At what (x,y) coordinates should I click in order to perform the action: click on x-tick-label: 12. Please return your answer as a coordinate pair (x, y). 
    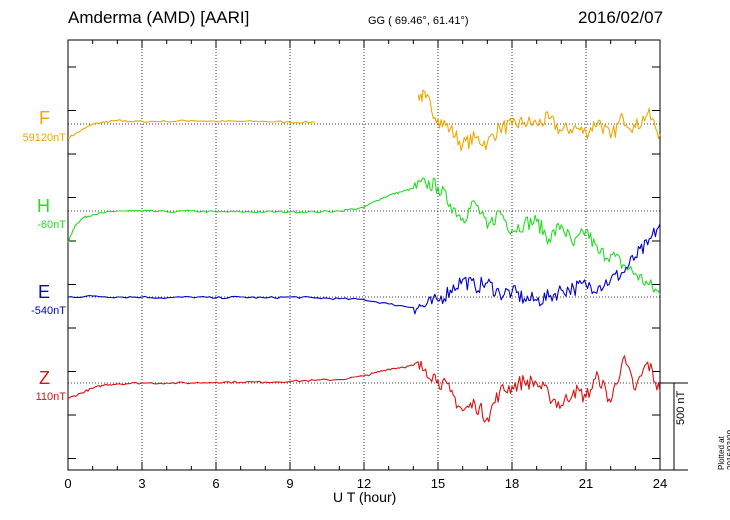
    Looking at the image, I should click on (364, 483).